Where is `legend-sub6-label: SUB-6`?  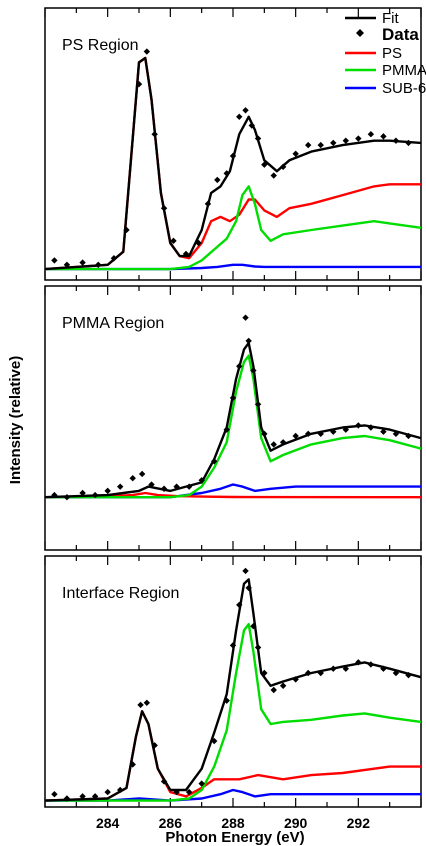 legend-sub6-label: SUB-6 is located at coordinates (404, 88).